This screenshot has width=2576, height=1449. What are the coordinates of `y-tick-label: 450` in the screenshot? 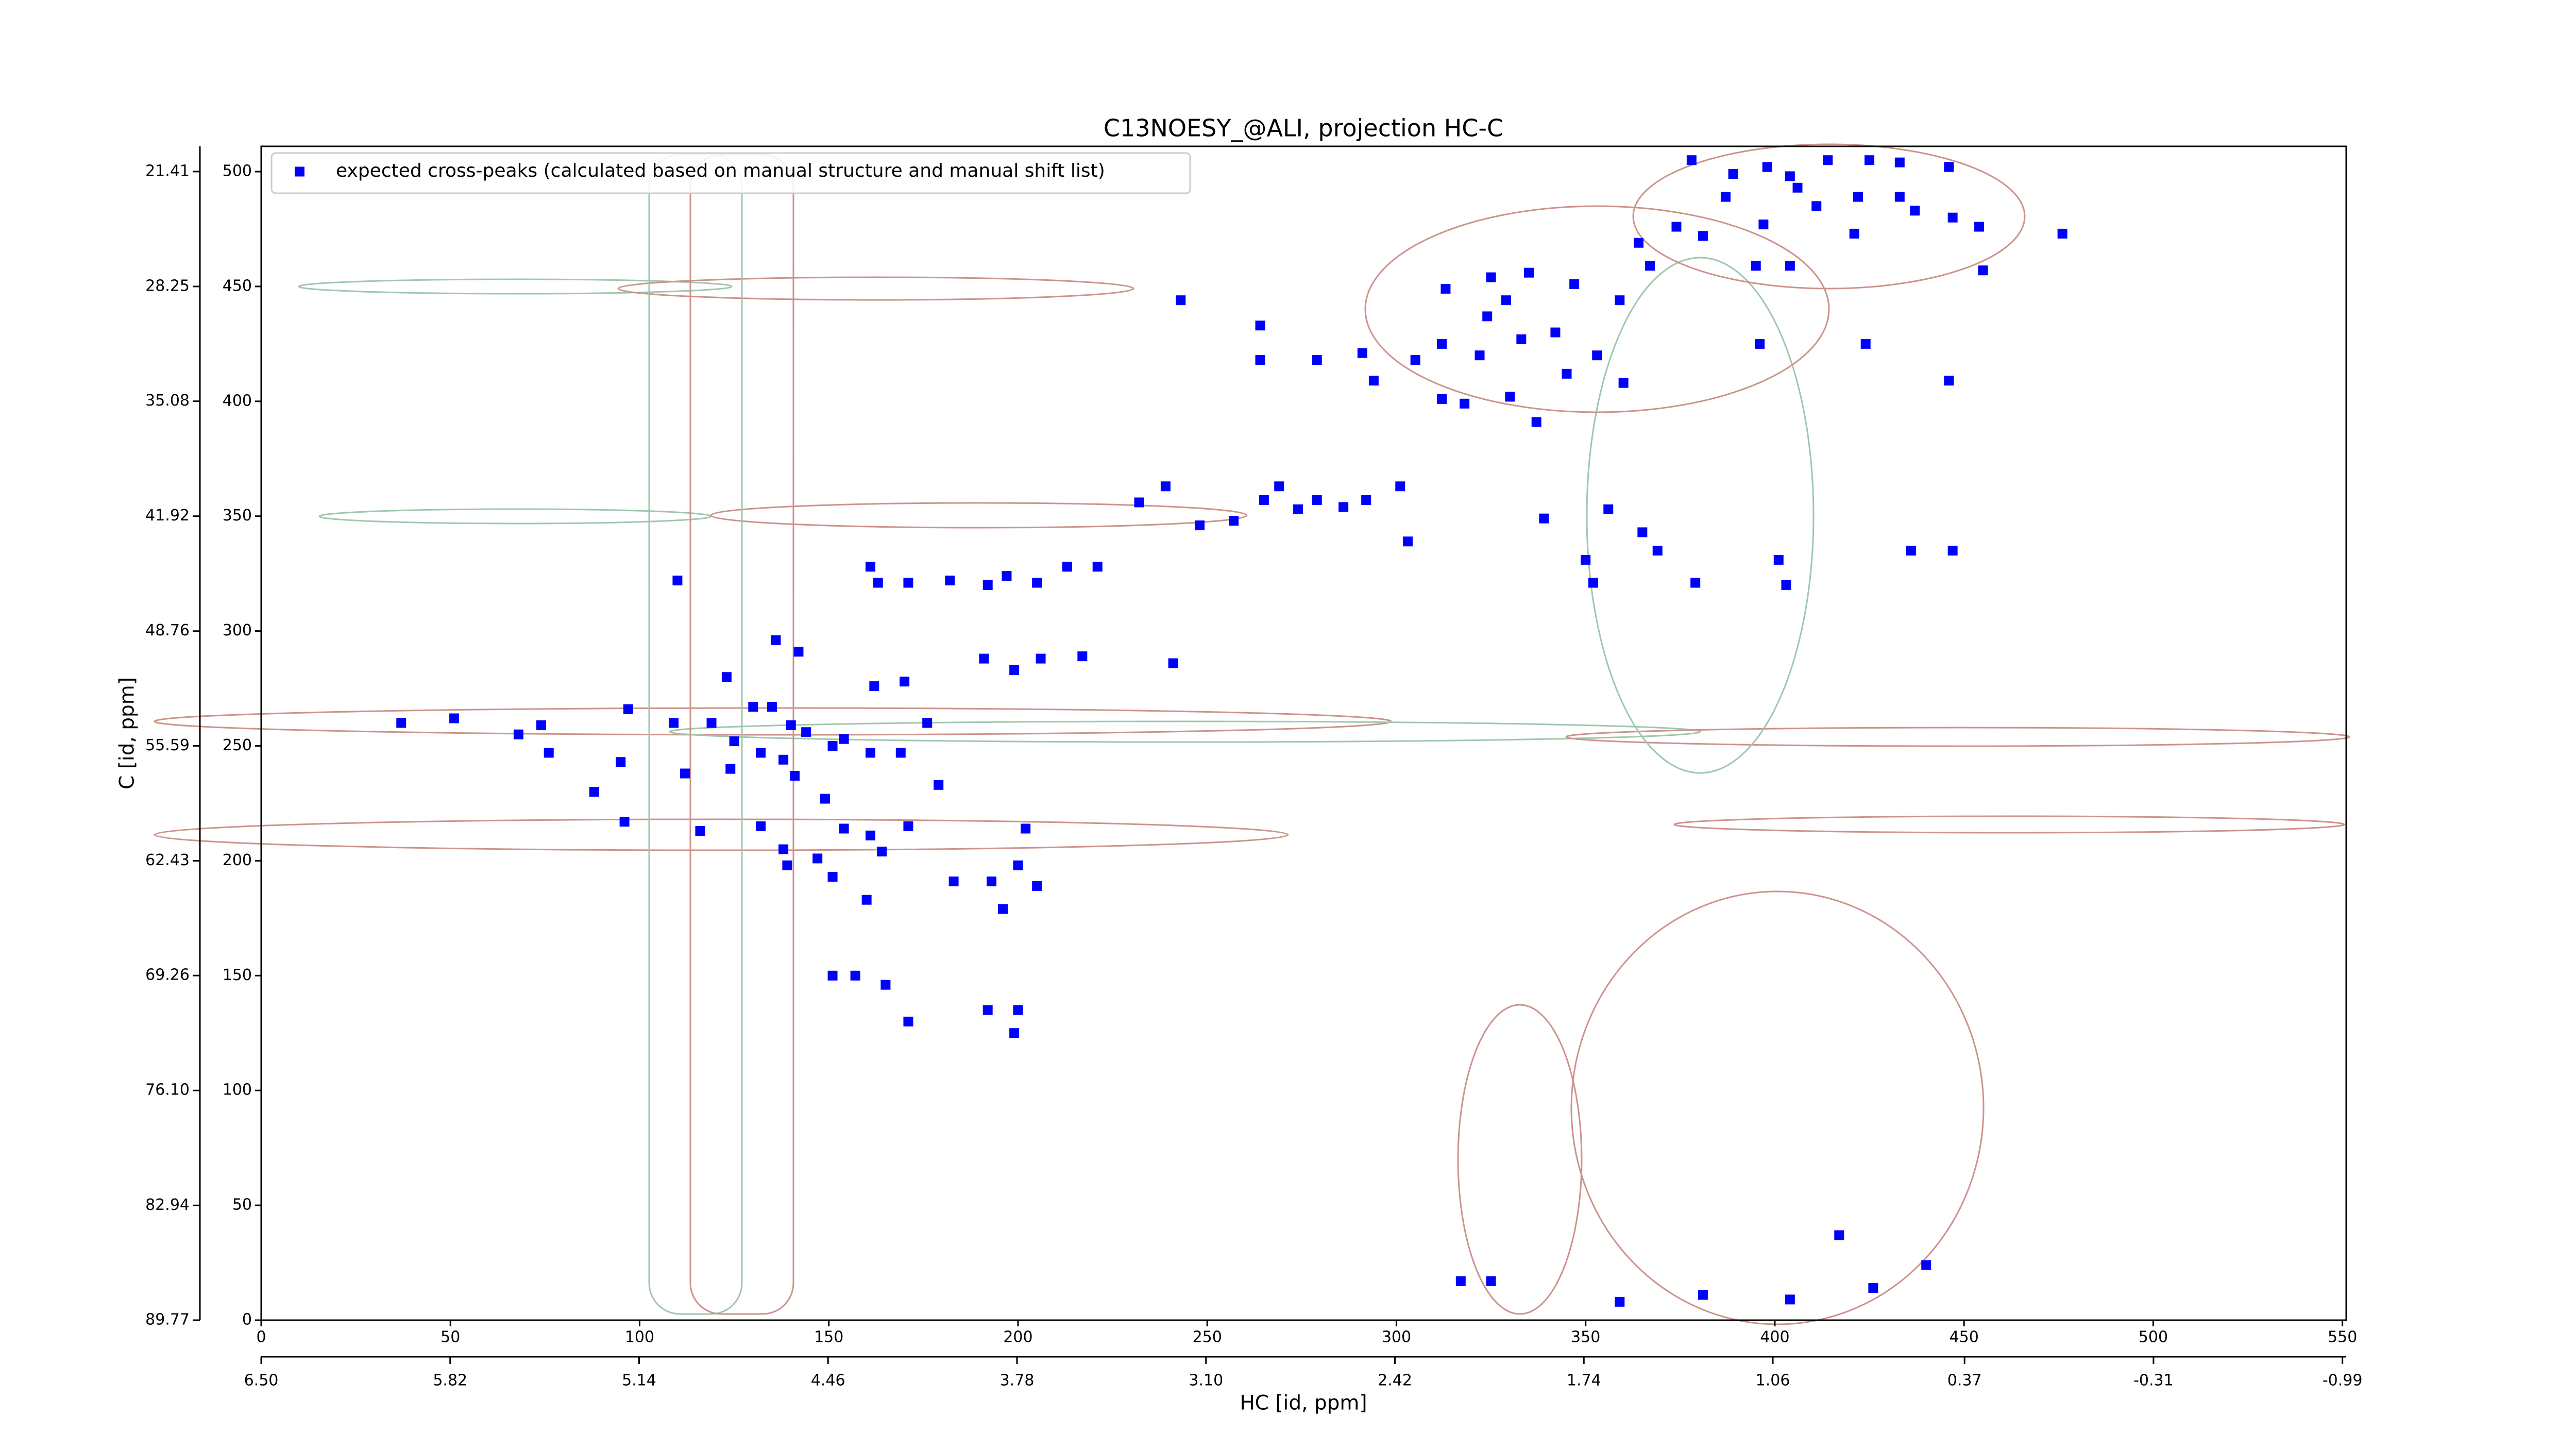 It's located at (237, 286).